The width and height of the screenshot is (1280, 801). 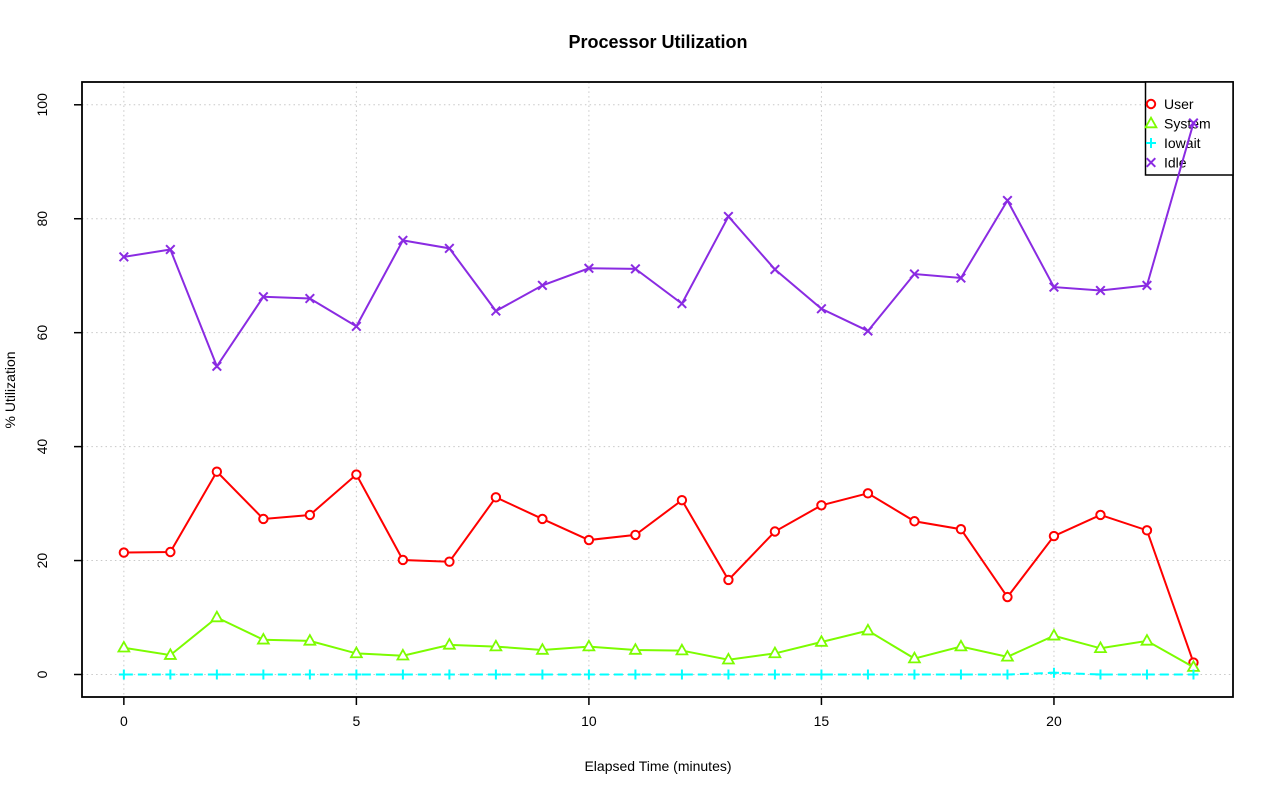 I want to click on y-axis-label: % Utilization, so click(x=10, y=390).